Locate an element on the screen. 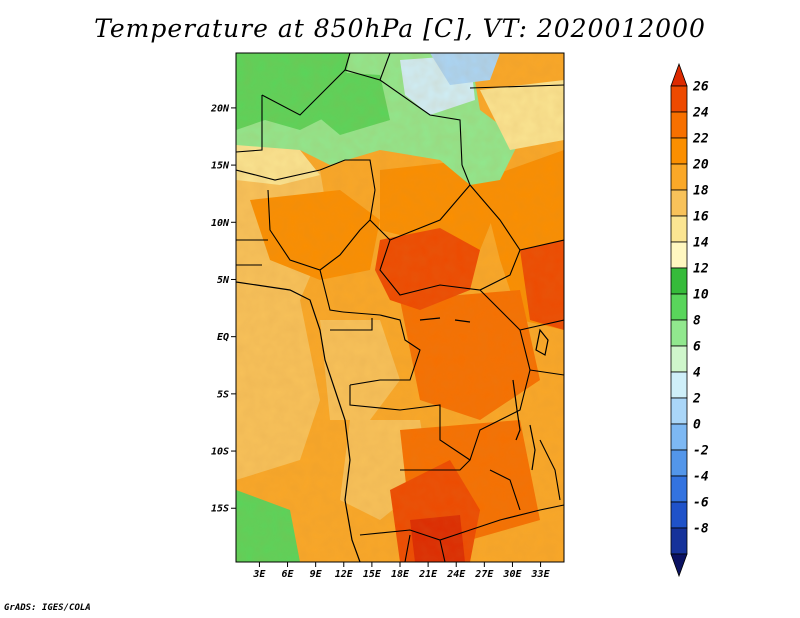 This screenshot has height=618, width=800. colorbar-label: -8 is located at coordinates (701, 529).